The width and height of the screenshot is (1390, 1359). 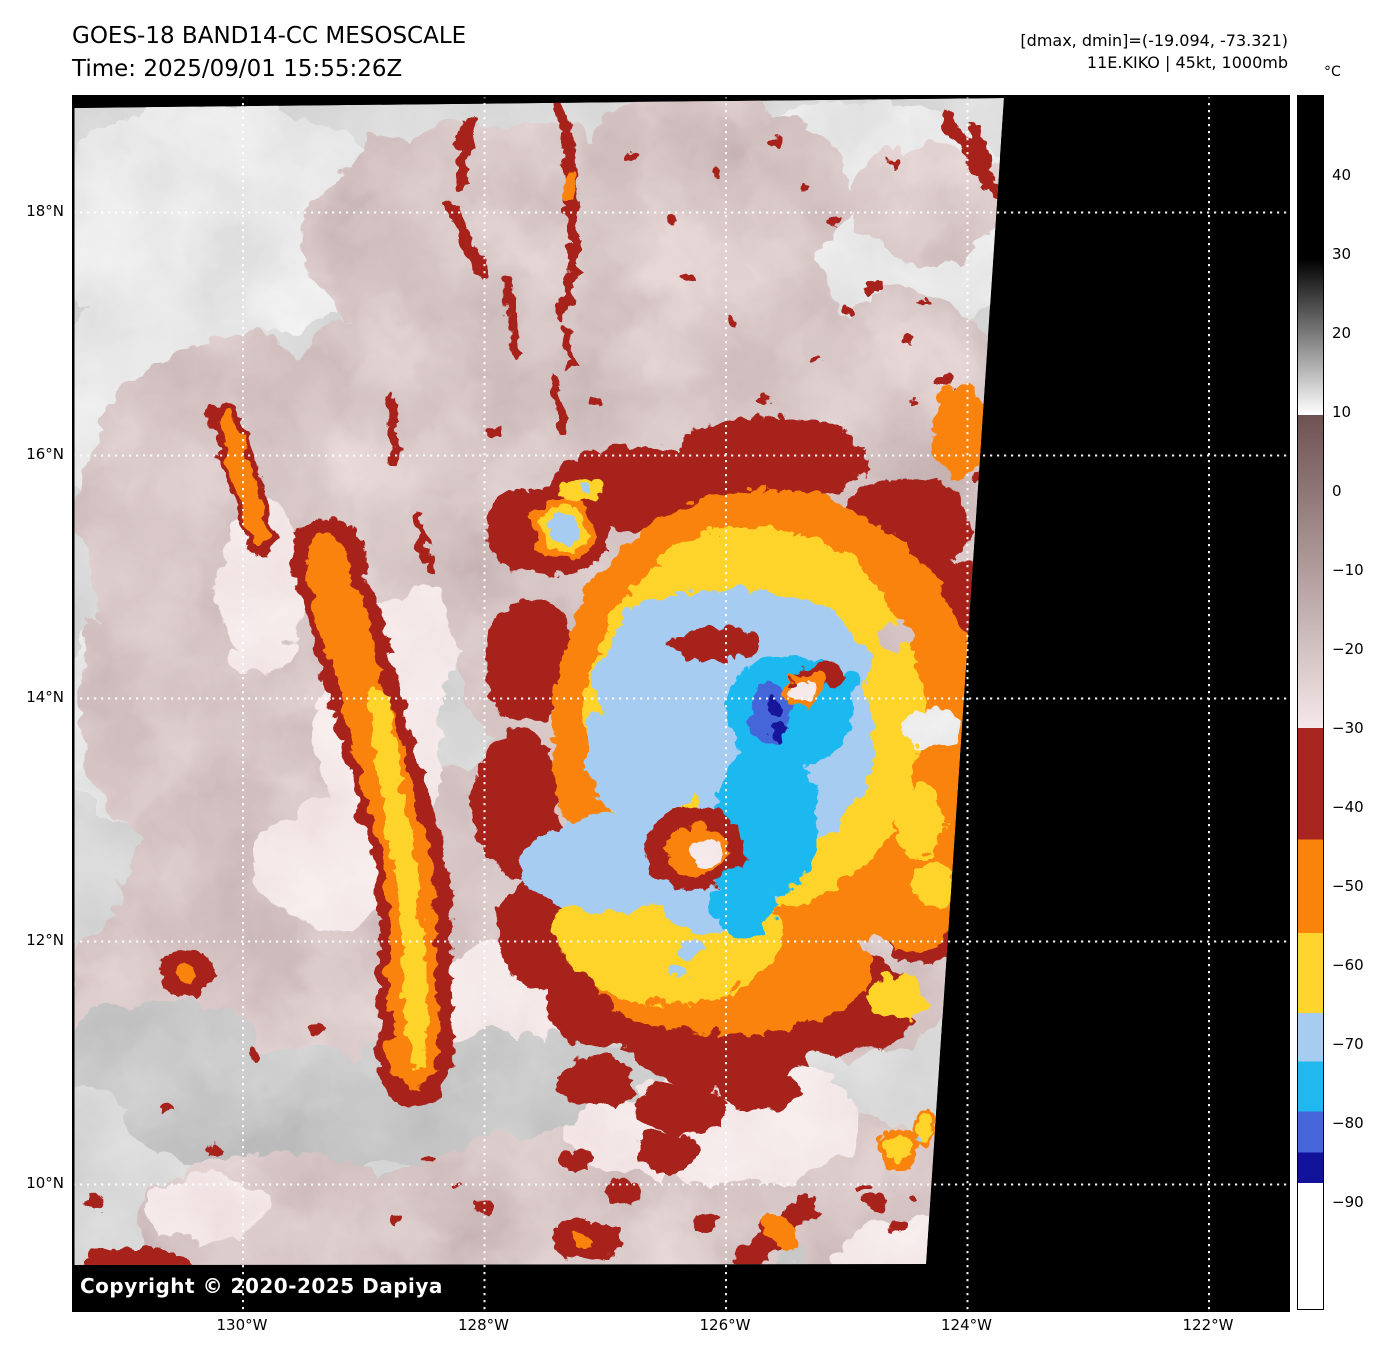 I want to click on colorbar-tick-label: 40, so click(x=1342, y=174).